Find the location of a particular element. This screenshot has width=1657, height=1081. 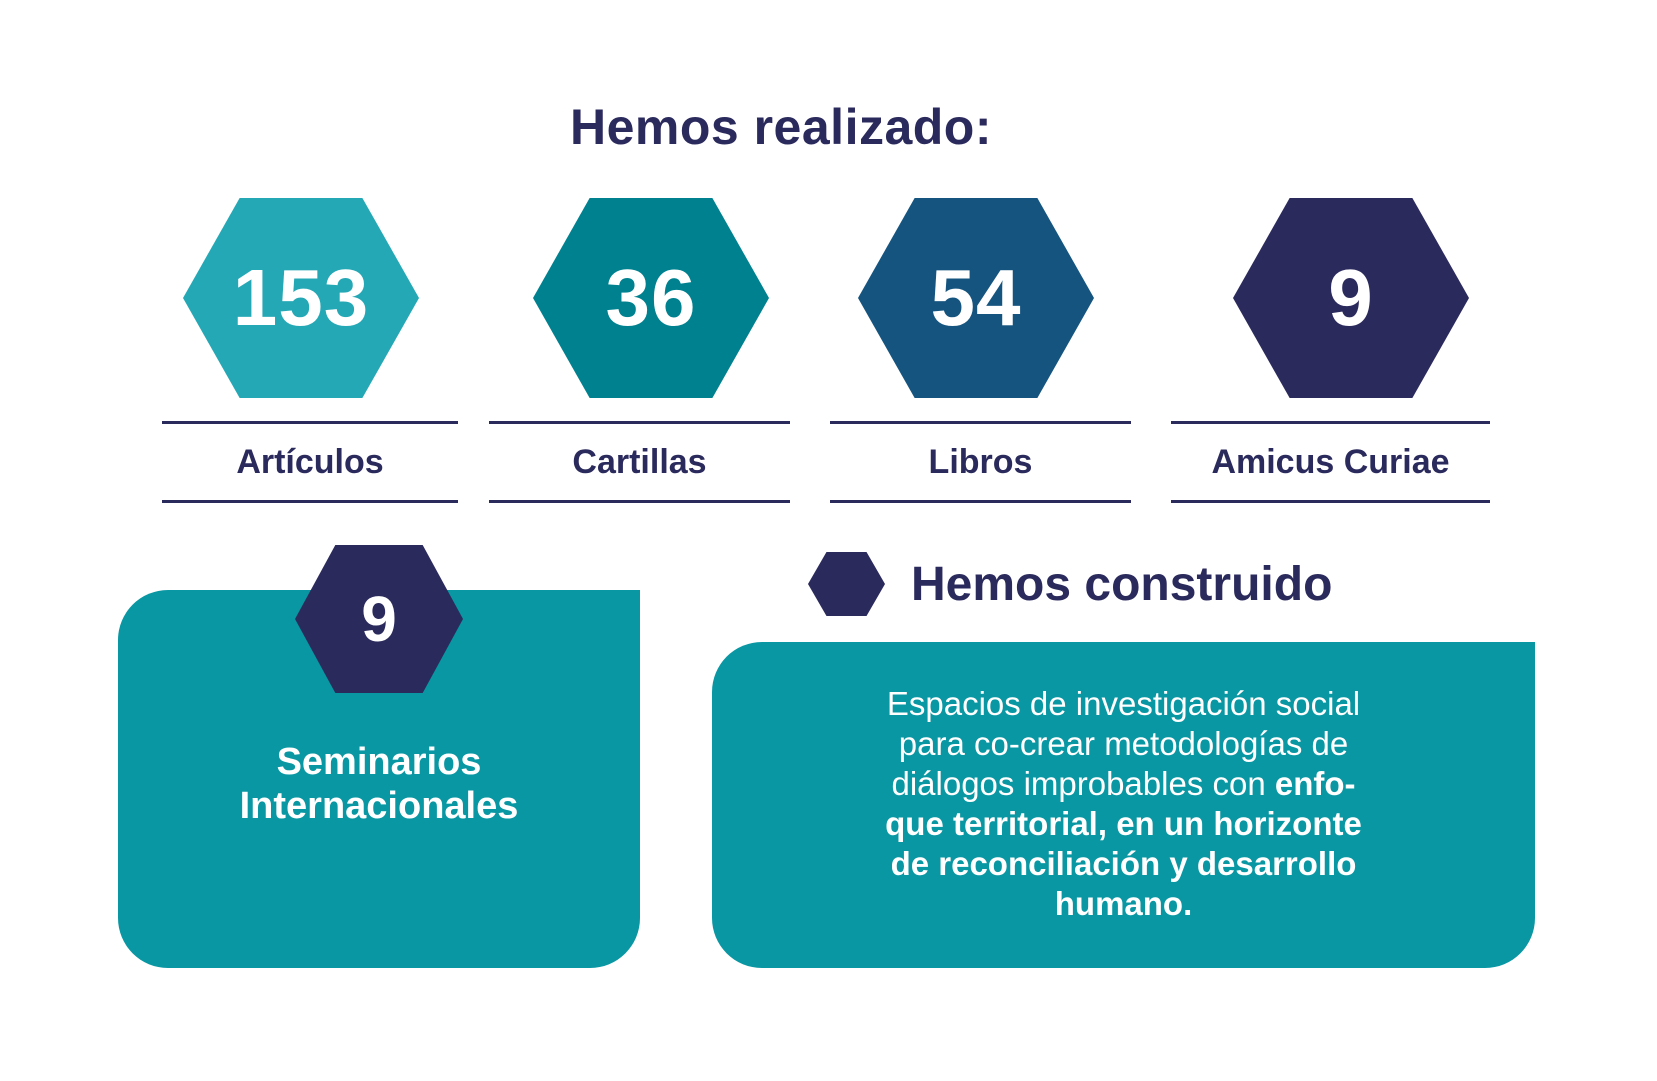

stat-value: 36 is located at coordinates (651, 297).